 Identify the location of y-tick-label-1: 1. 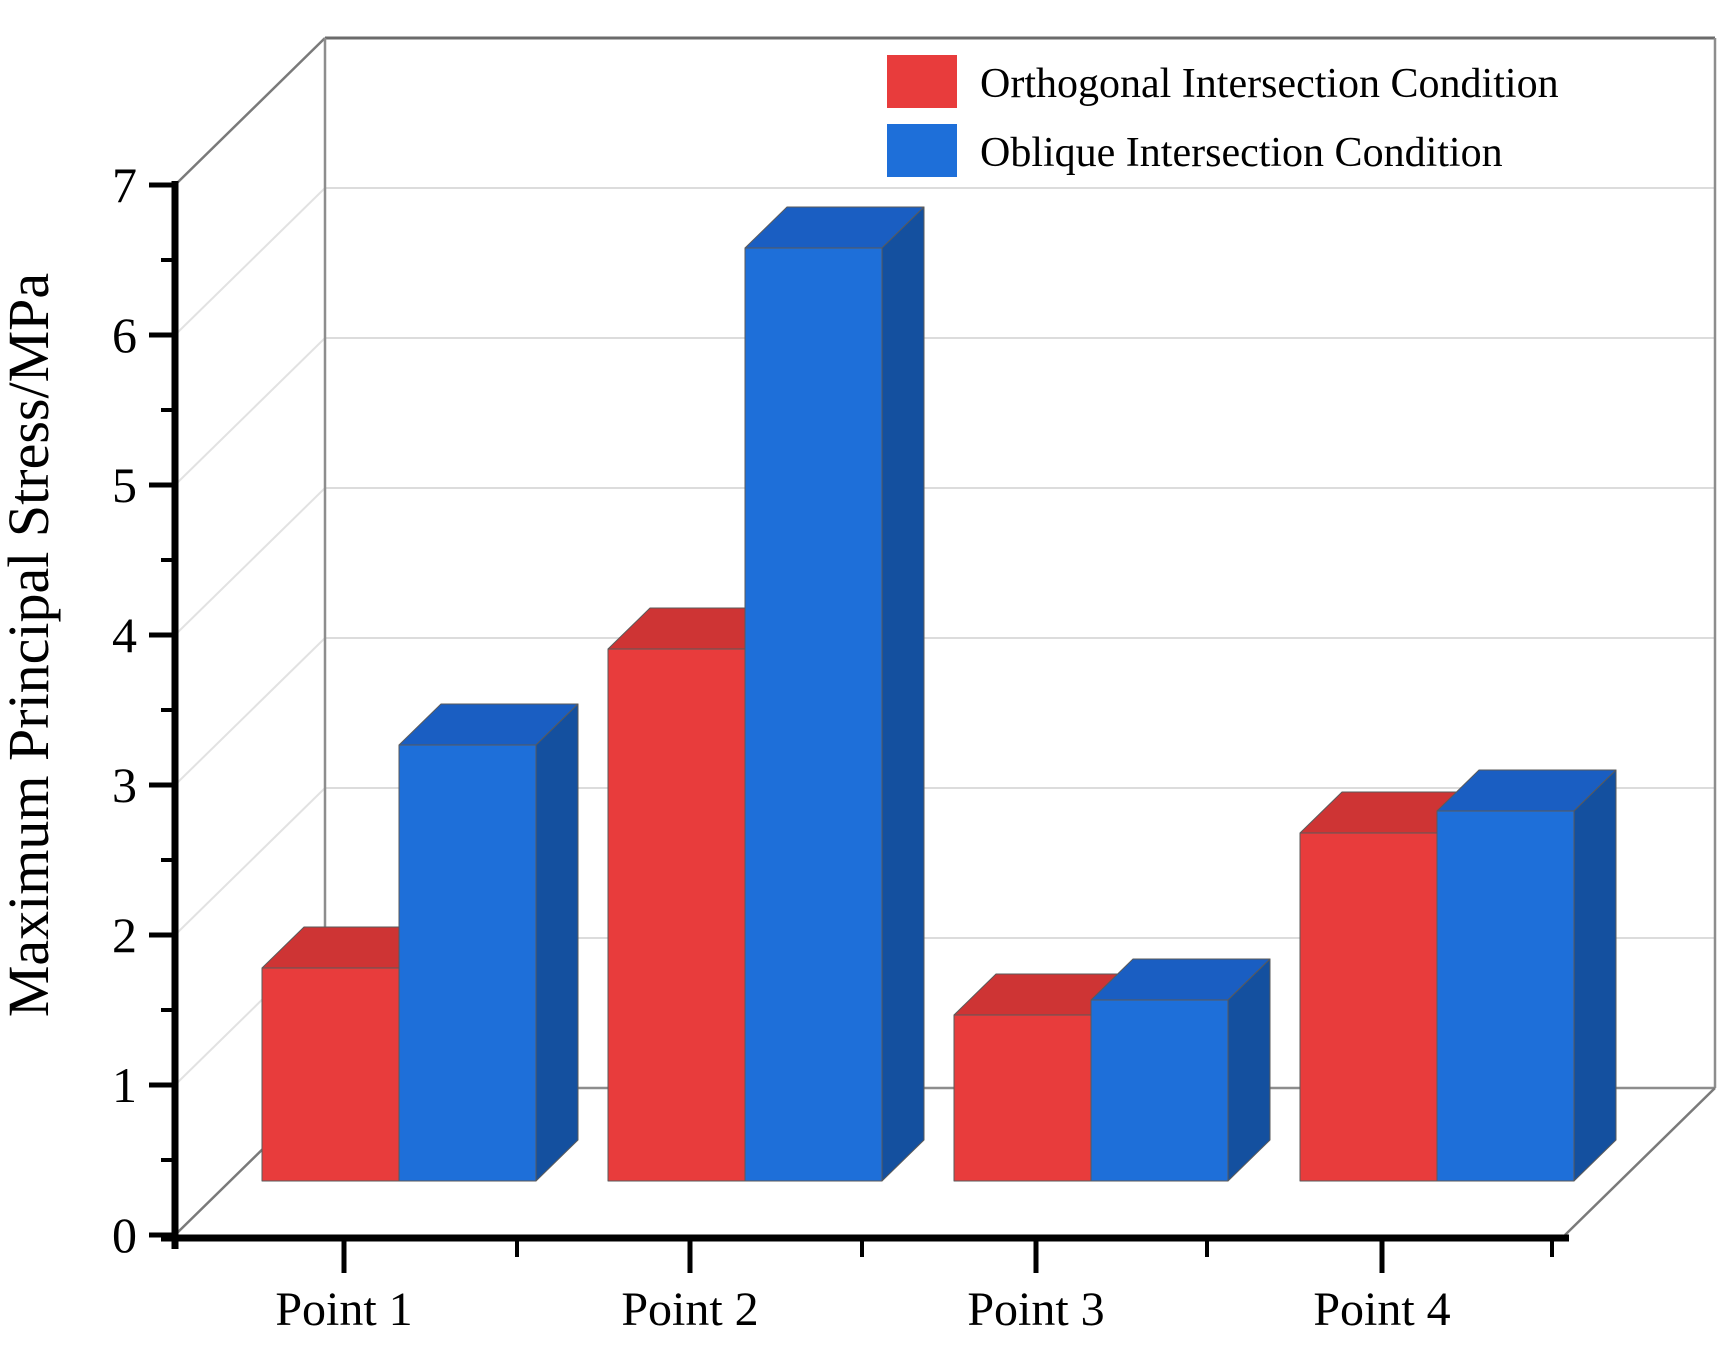
(124, 1085).